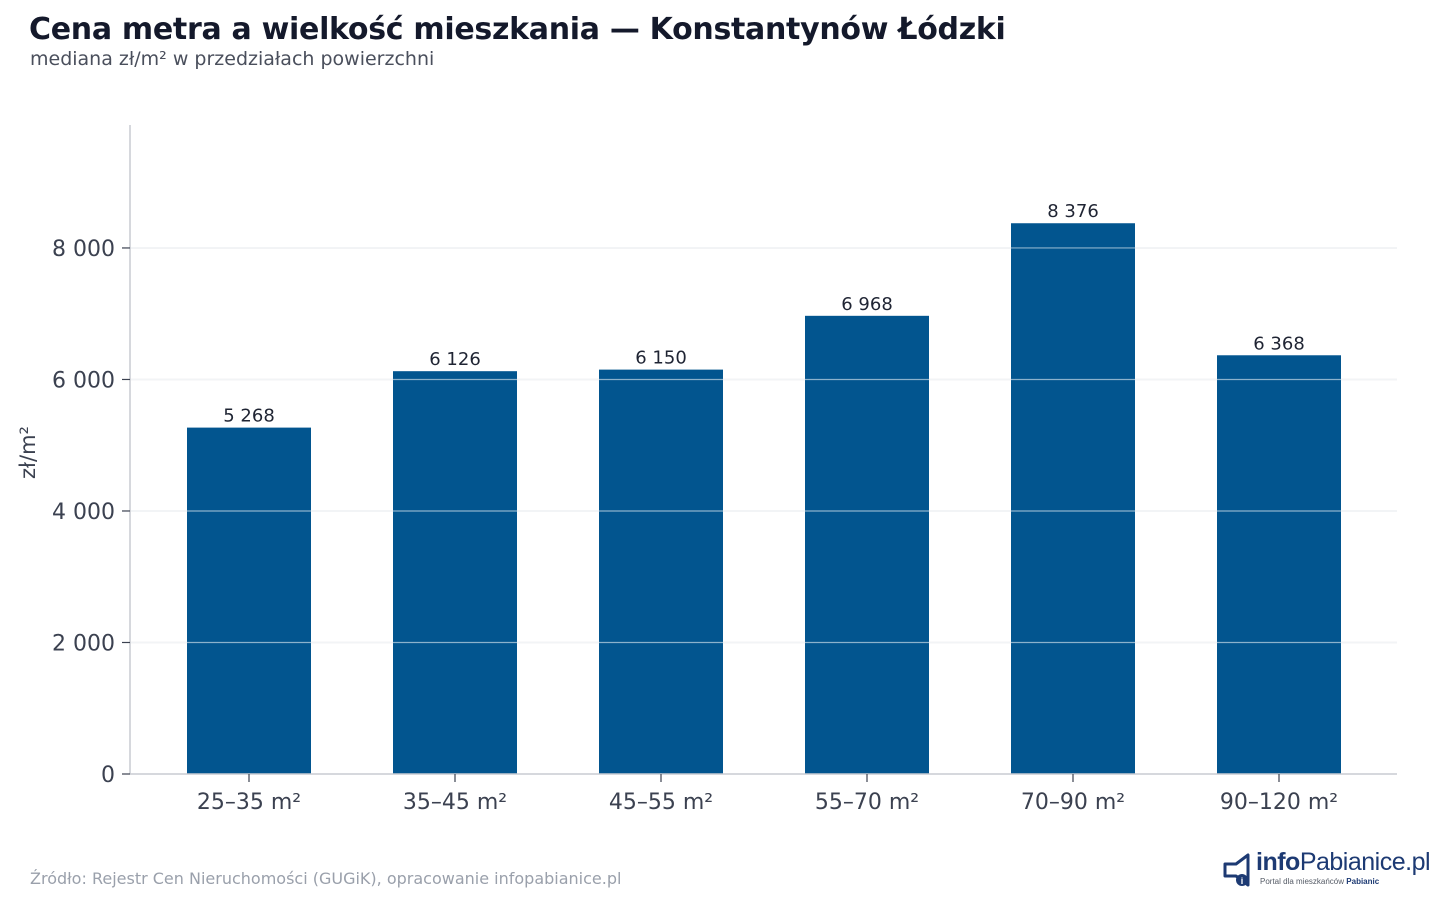 Image resolution: width=1440 pixels, height=900 pixels. What do you see at coordinates (867, 802) in the screenshot?
I see `x-tick-label: 55–70 m²` at bounding box center [867, 802].